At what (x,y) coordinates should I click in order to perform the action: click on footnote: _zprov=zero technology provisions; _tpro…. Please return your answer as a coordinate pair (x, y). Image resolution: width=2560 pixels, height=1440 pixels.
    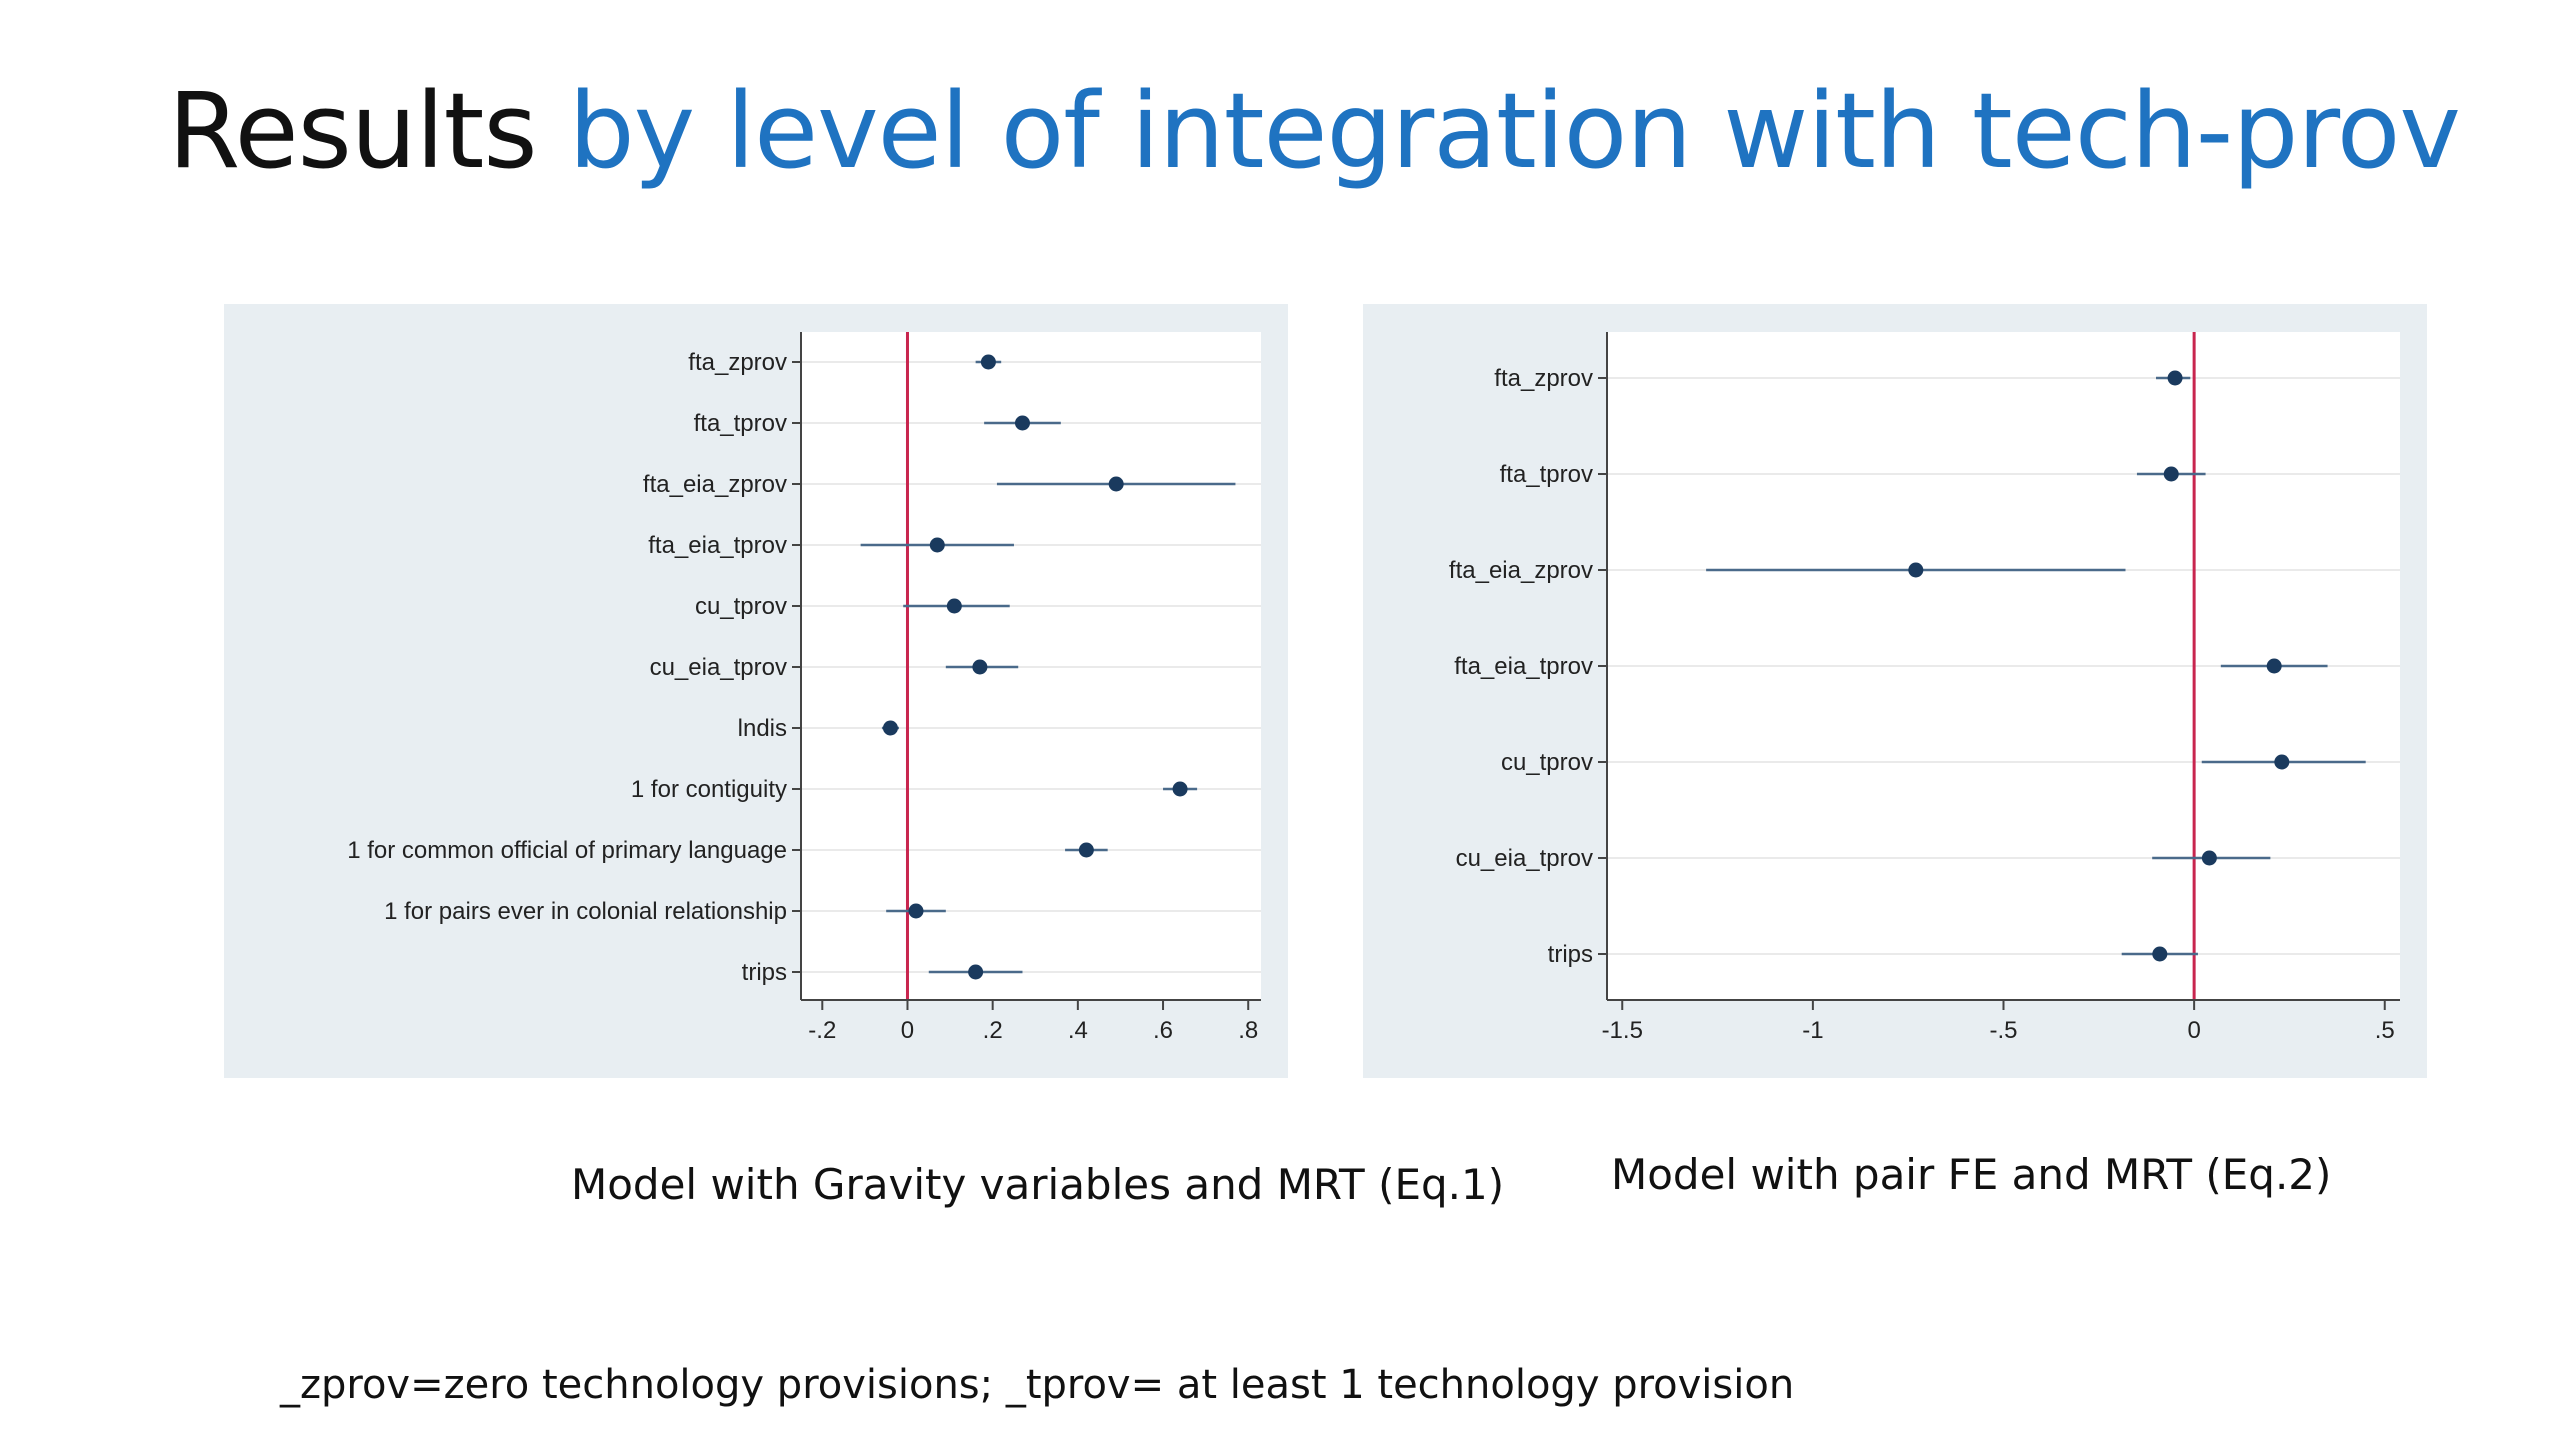
    Looking at the image, I should click on (1037, 1385).